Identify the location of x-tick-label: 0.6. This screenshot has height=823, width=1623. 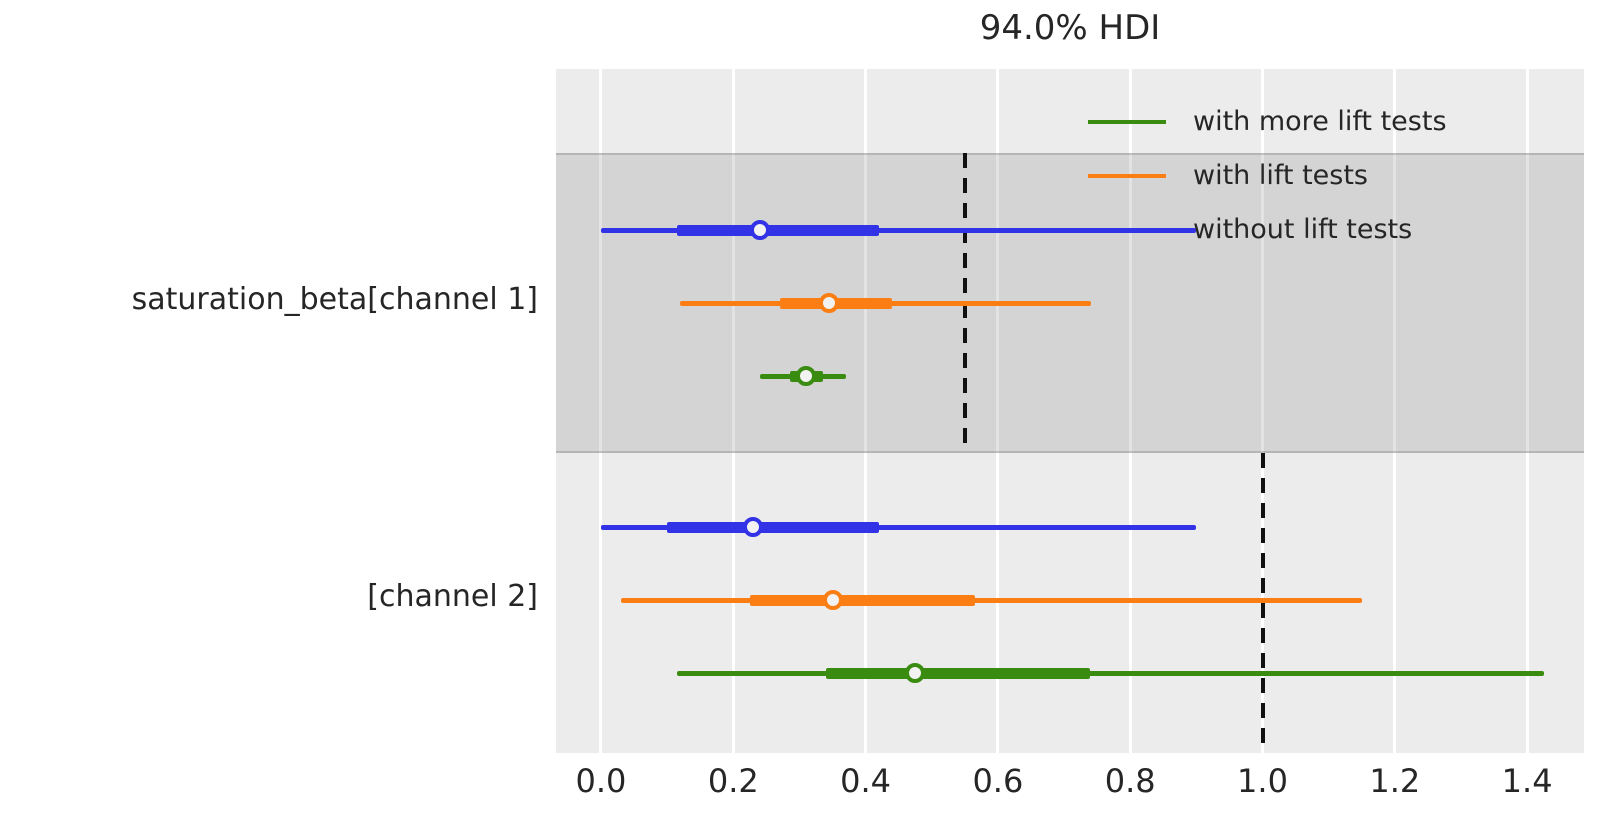
(998, 781).